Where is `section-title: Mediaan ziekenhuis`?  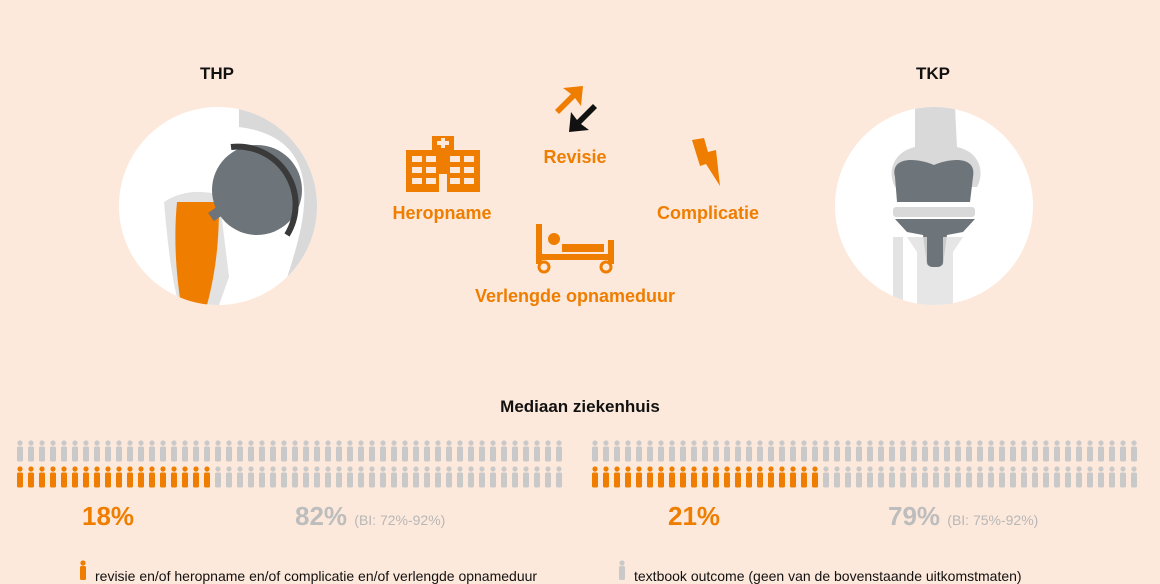 section-title: Mediaan ziekenhuis is located at coordinates (580, 406).